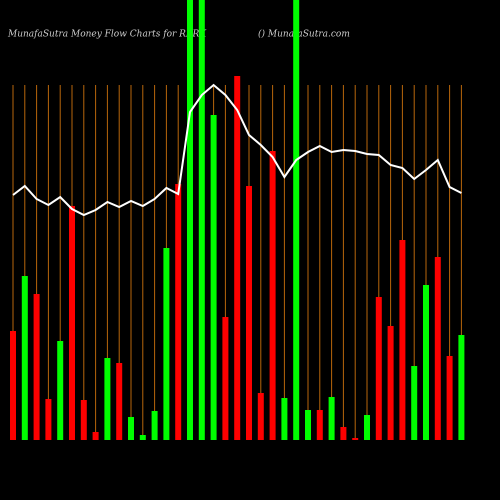 The height and width of the screenshot is (500, 500). I want to click on chart-subtitle: () MunafaSutra.com, so click(304, 34).